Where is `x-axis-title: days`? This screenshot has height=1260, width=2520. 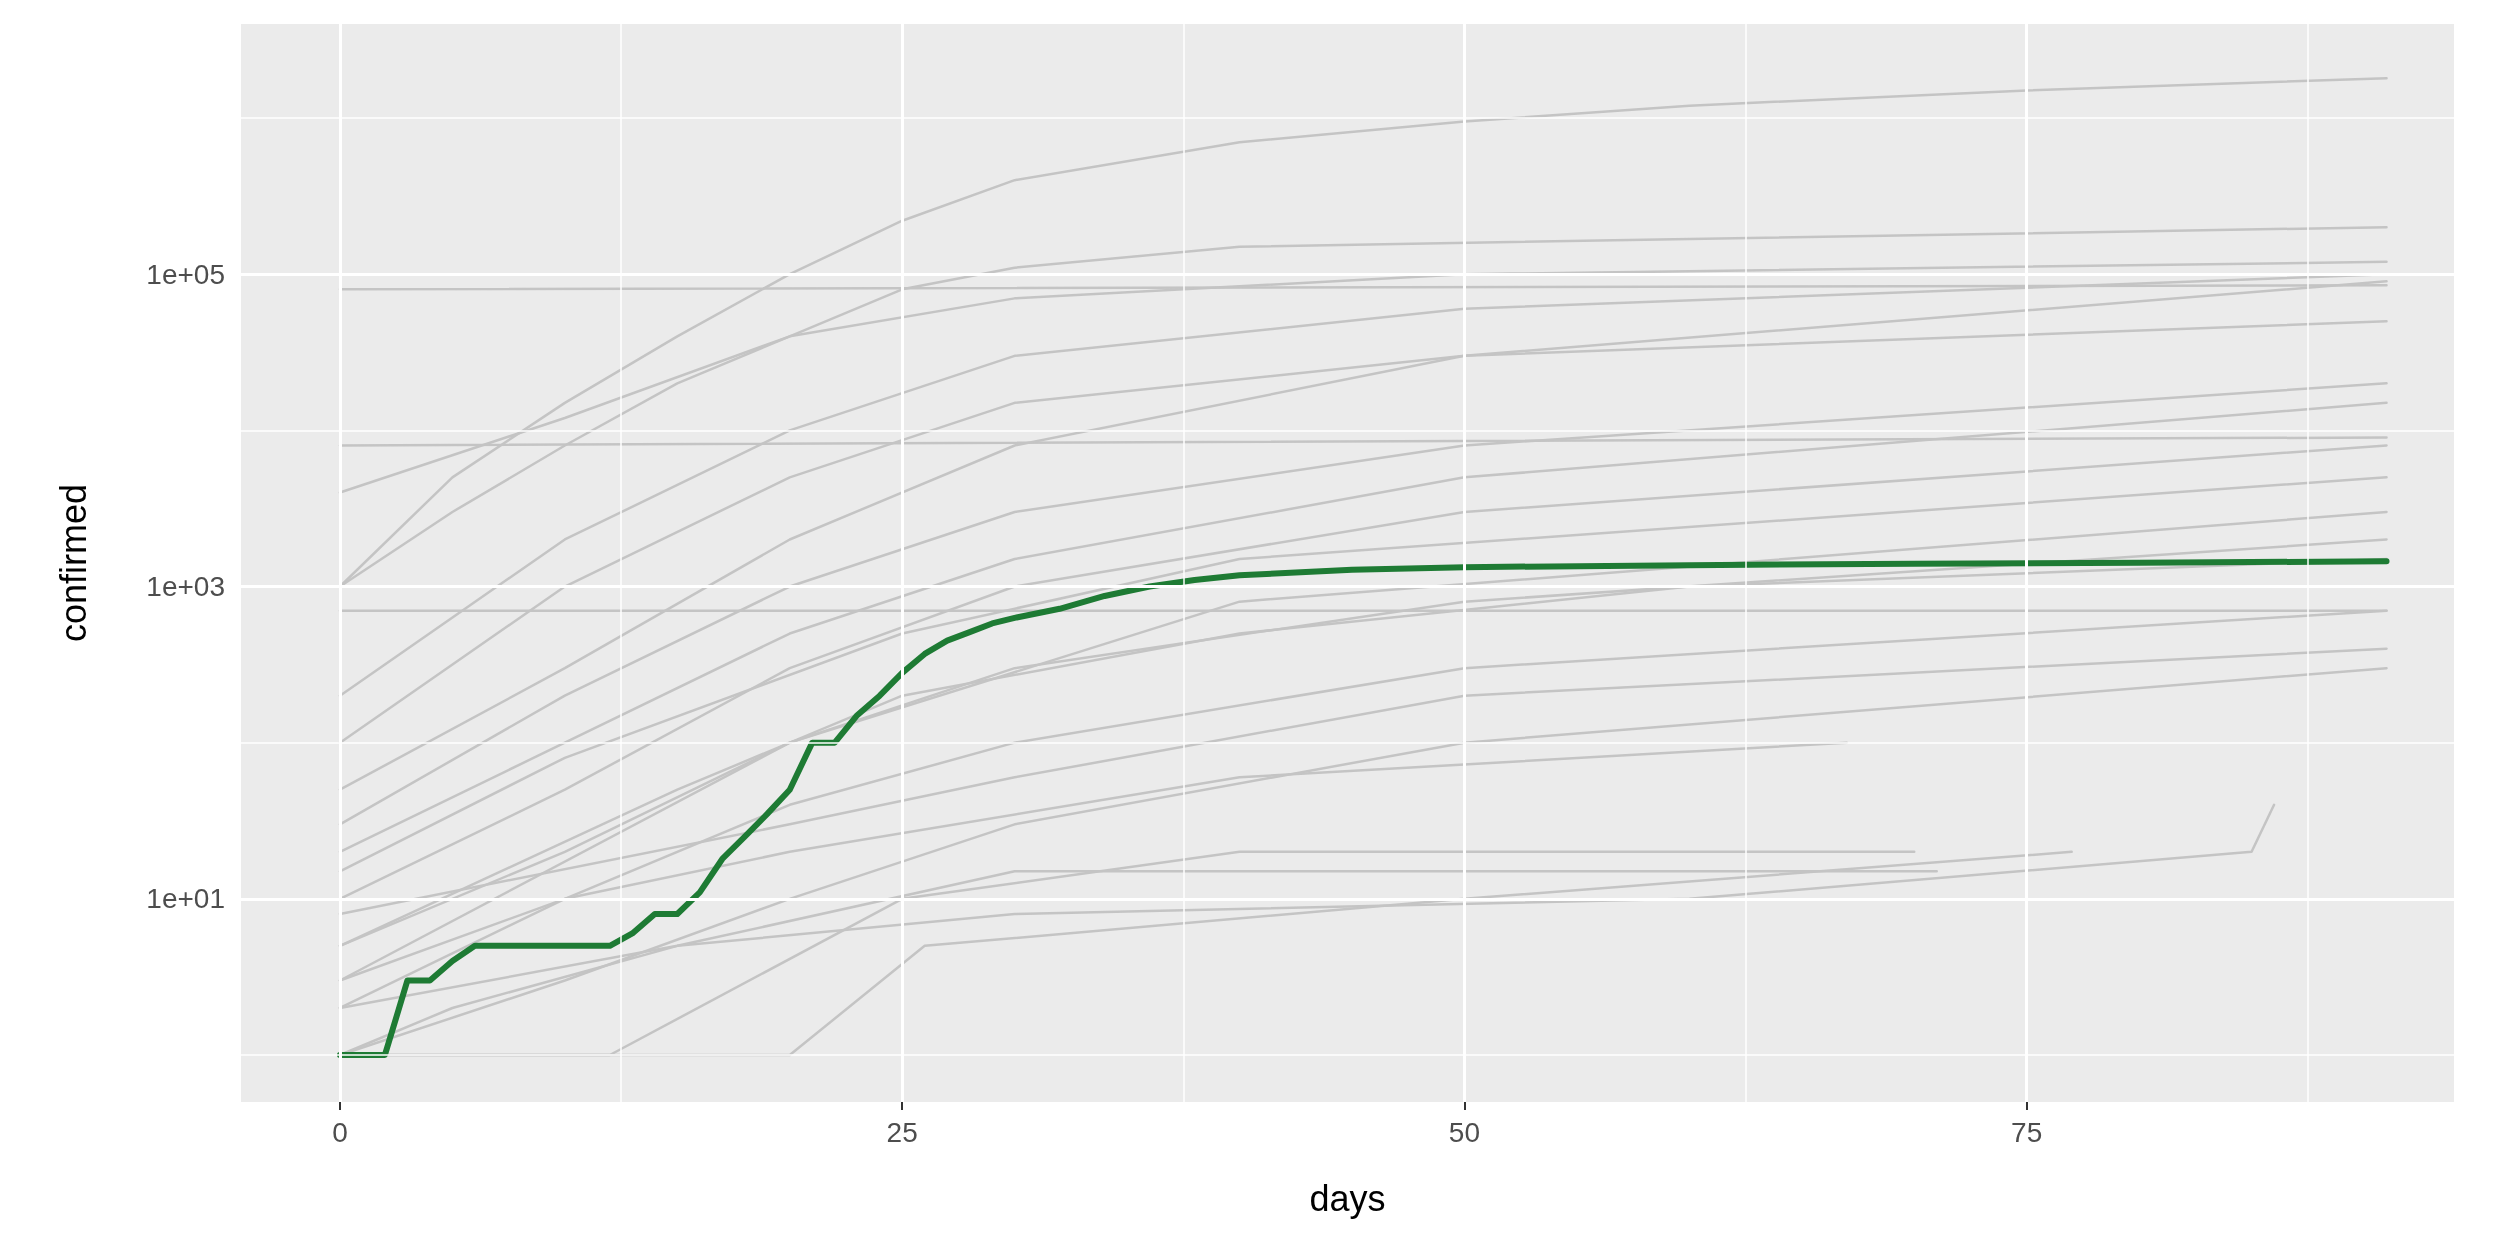 x-axis-title: days is located at coordinates (1347, 1198).